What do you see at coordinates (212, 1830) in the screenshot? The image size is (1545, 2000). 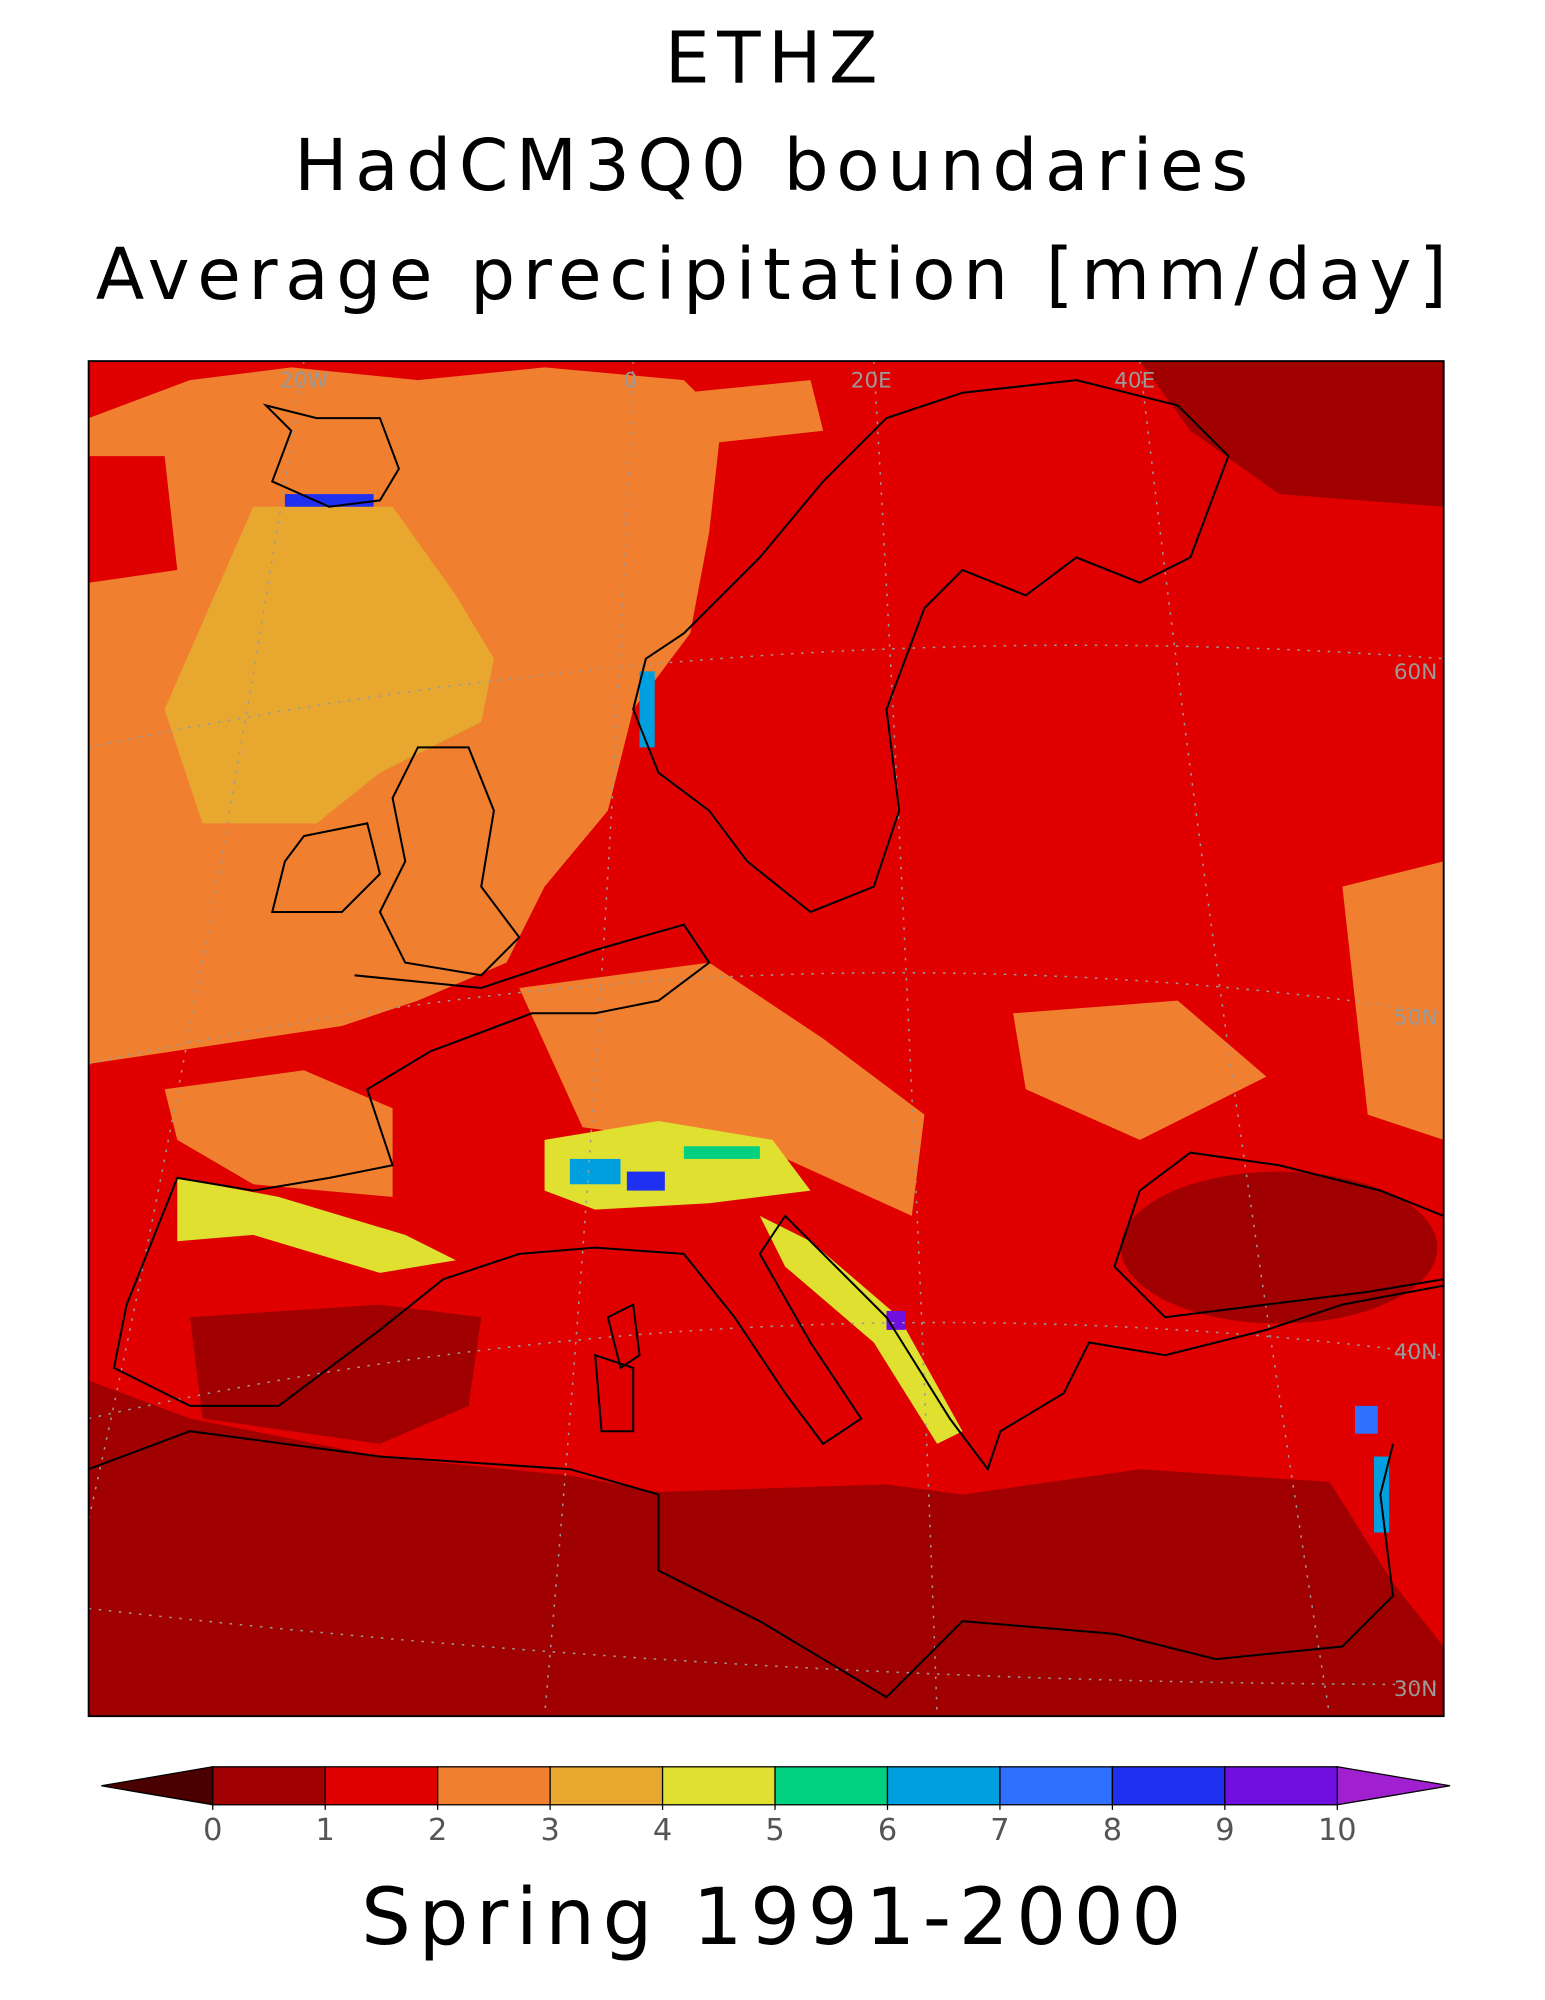 I see `colorbar-tick-label: 0` at bounding box center [212, 1830].